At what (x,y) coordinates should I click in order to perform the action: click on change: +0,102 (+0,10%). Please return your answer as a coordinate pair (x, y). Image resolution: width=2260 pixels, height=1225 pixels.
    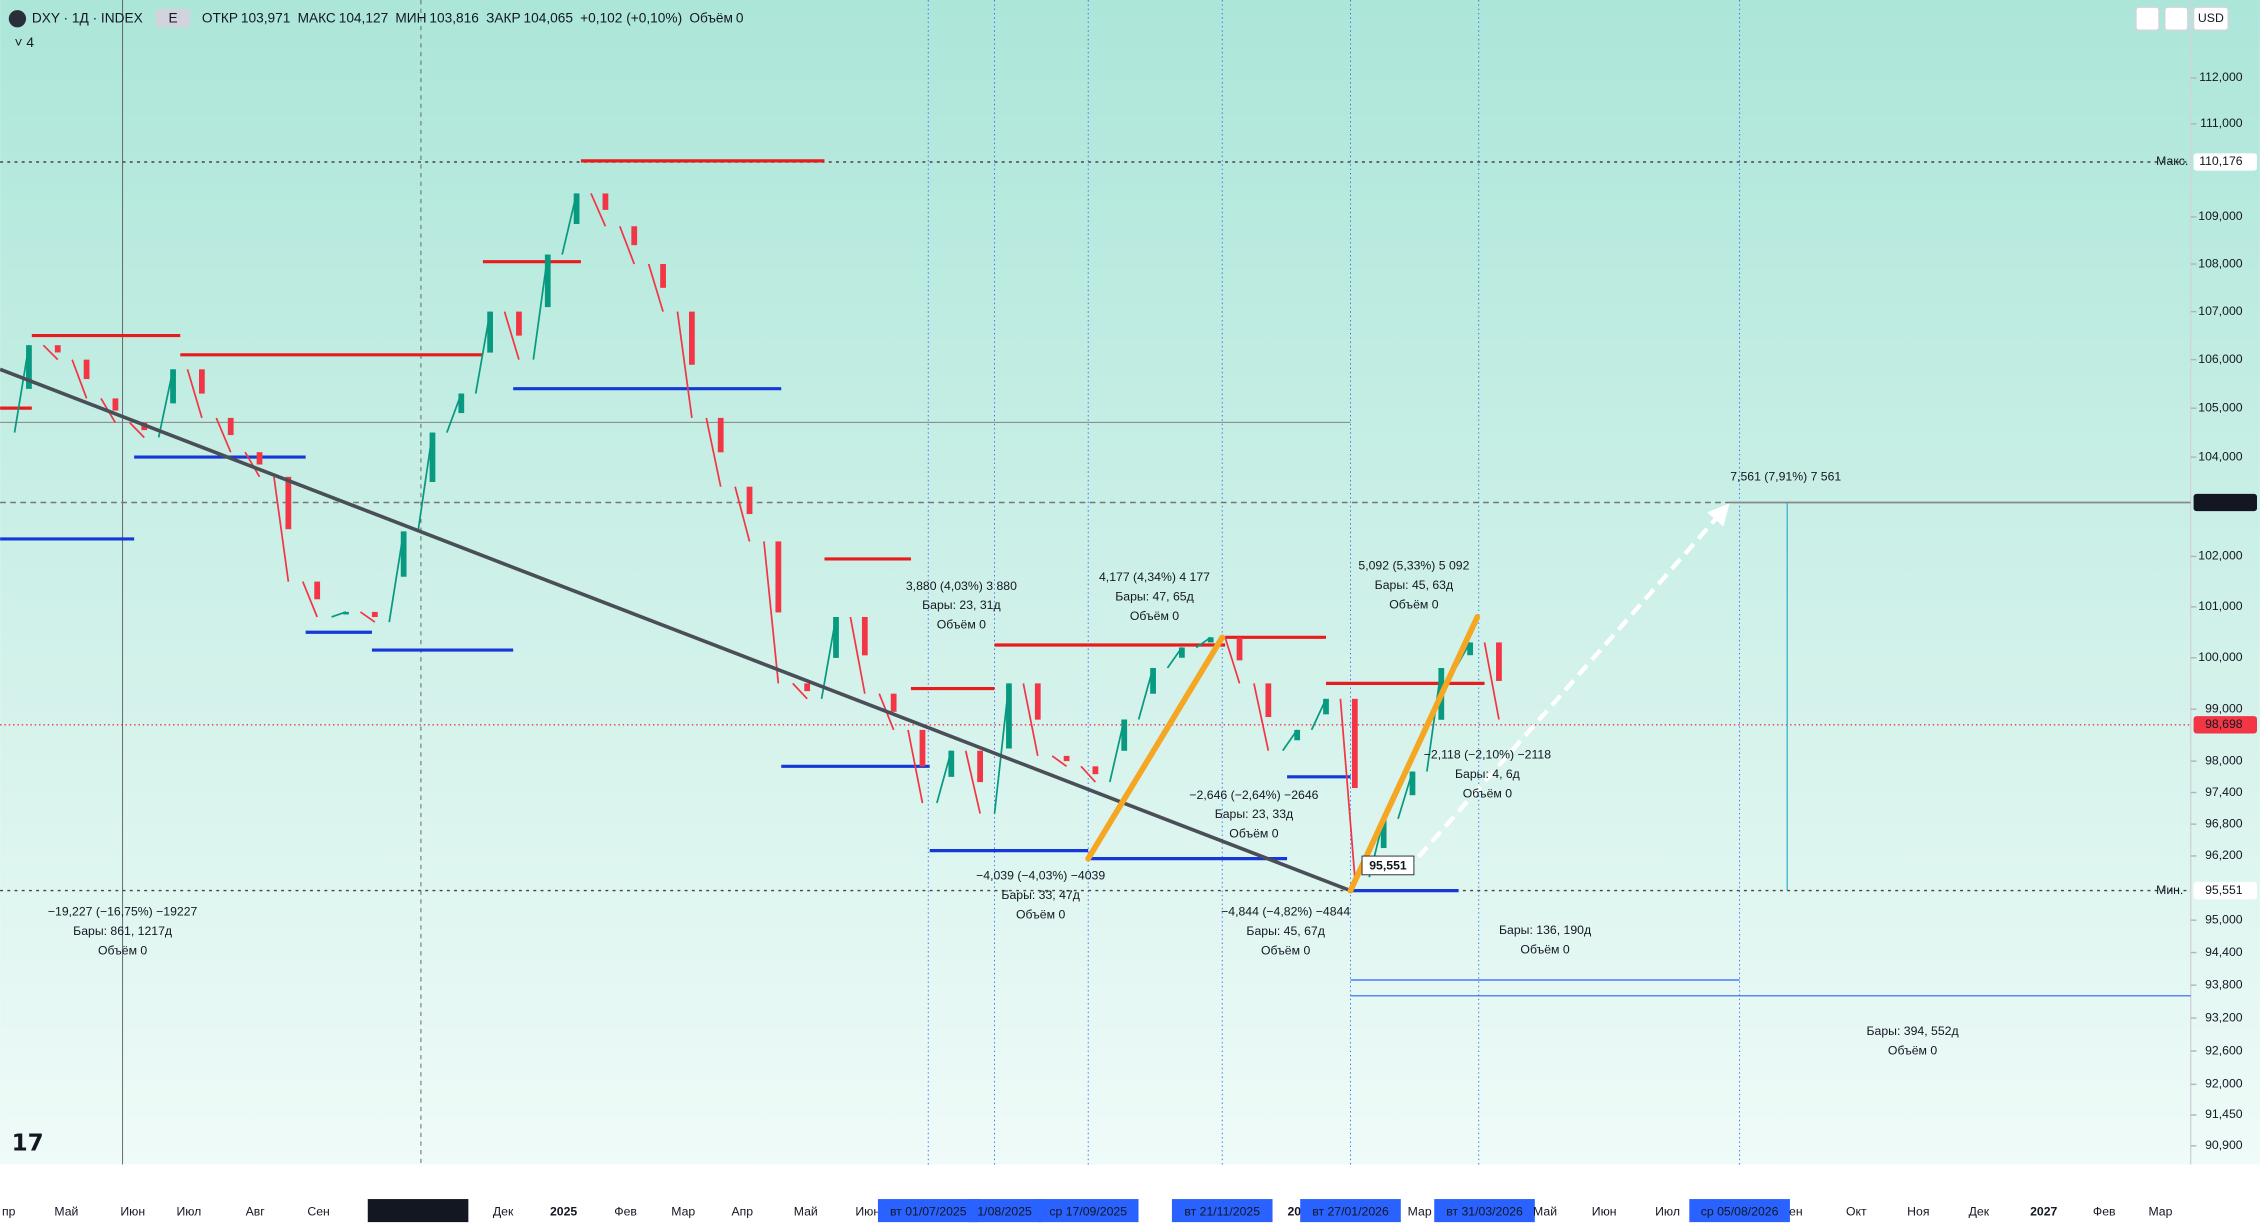
    Looking at the image, I should click on (631, 17).